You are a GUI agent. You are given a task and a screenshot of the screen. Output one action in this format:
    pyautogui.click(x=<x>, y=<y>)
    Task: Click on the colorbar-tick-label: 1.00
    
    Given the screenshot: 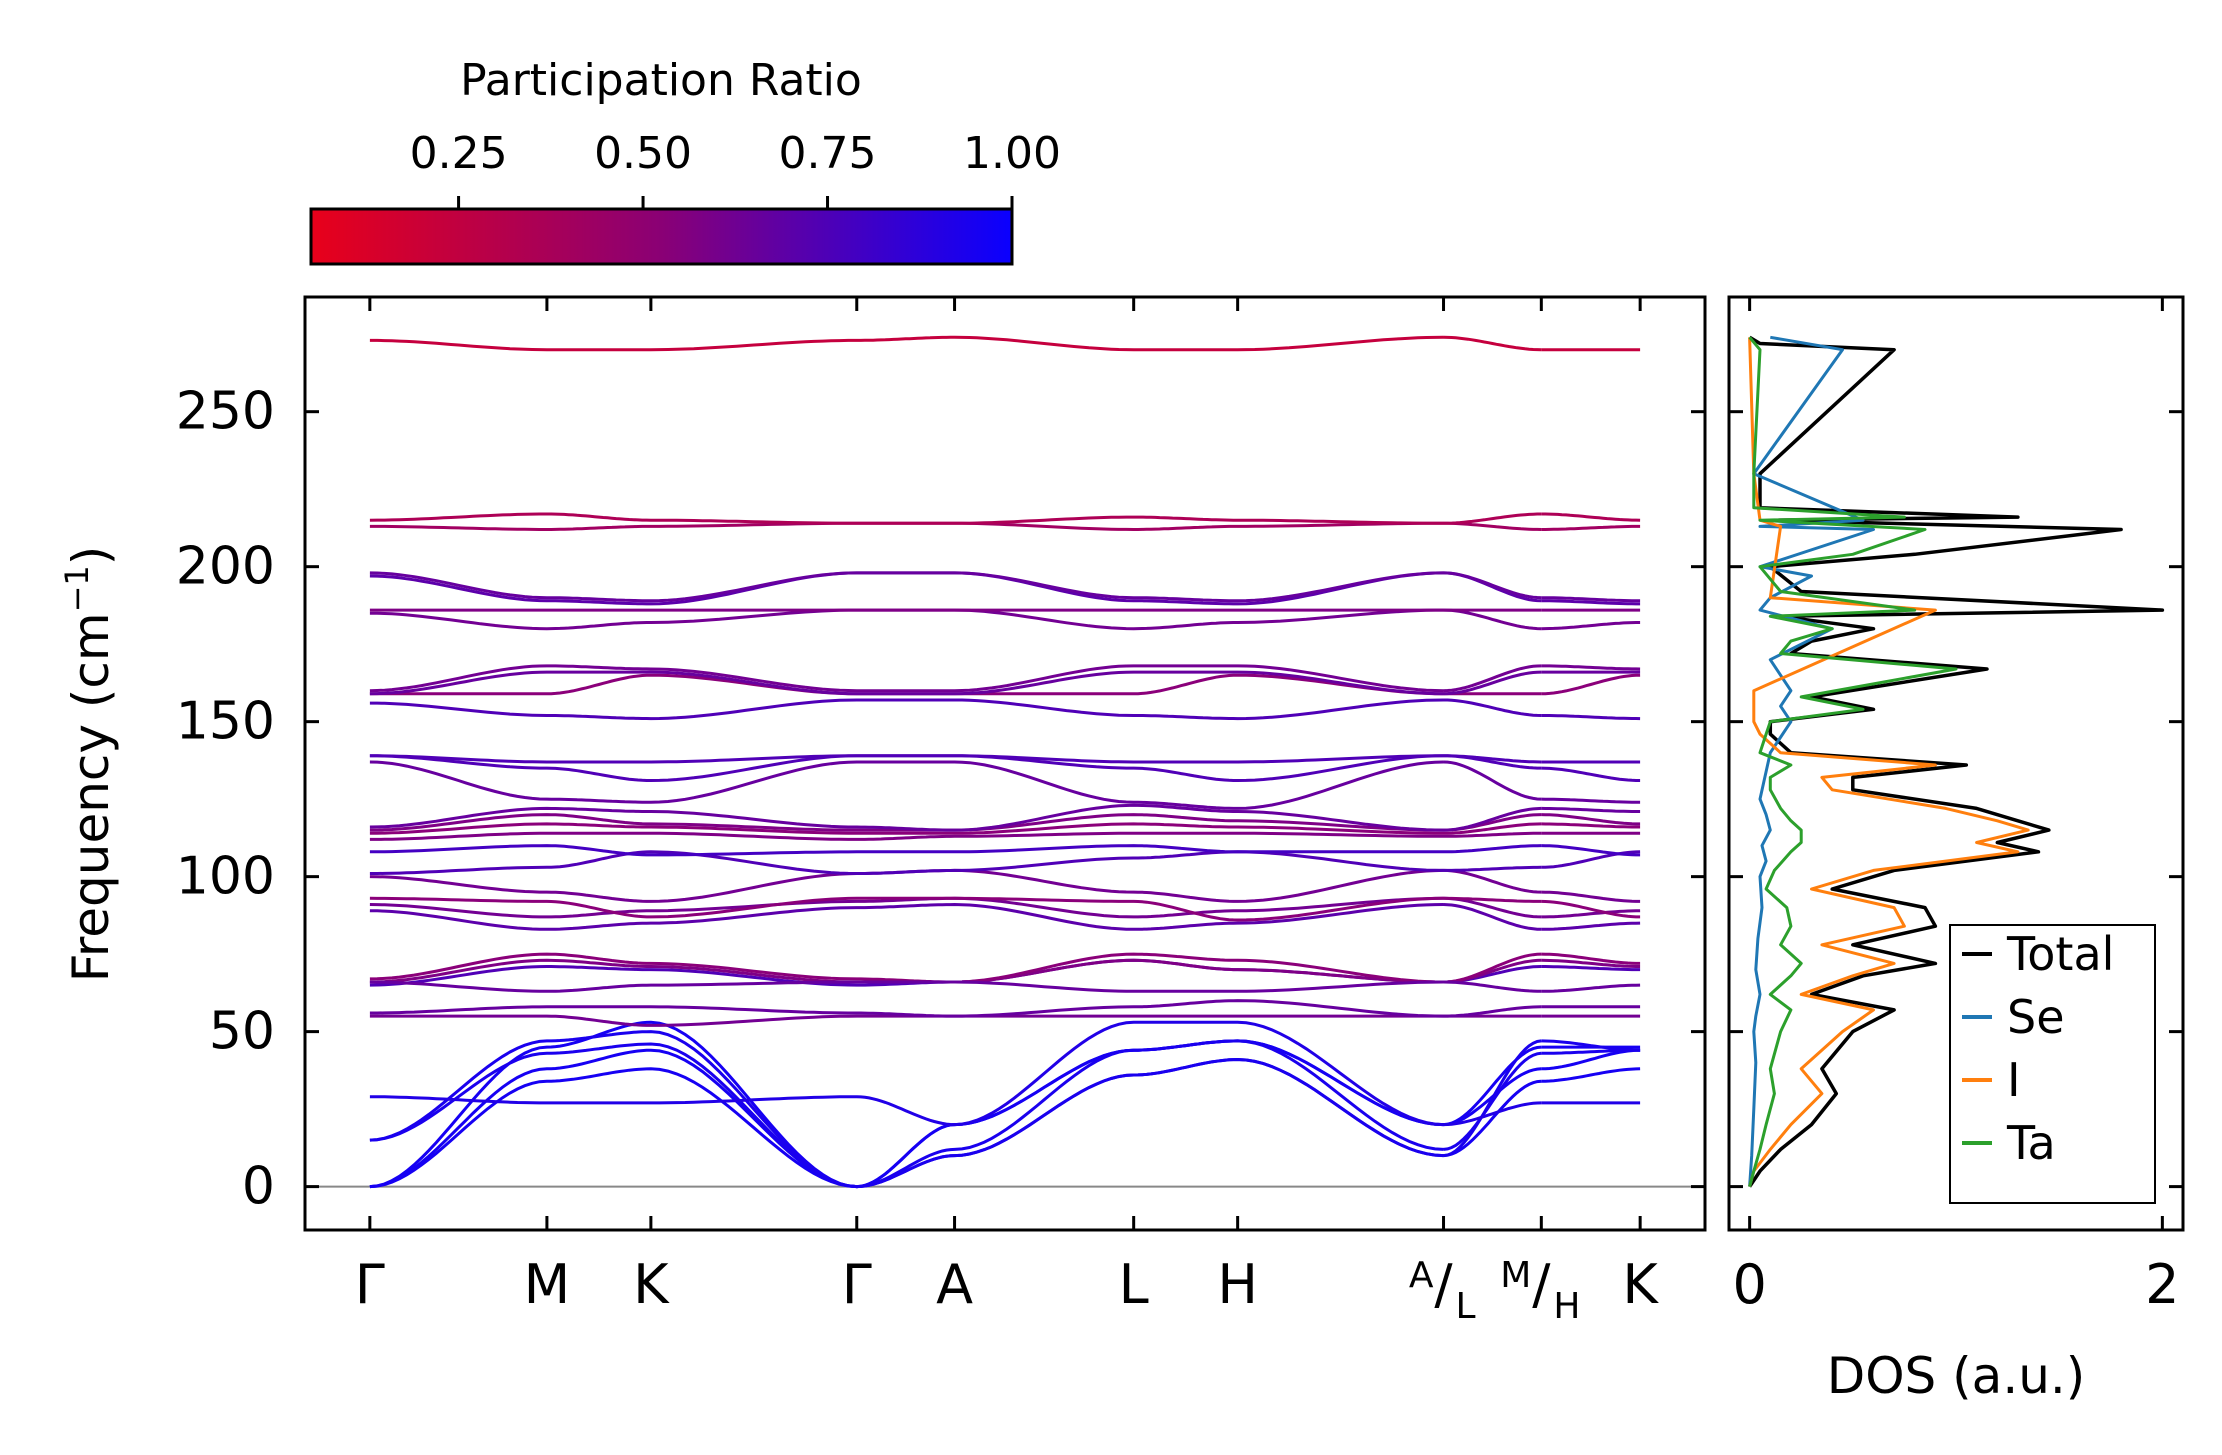 What is the action you would take?
    pyautogui.click(x=1012, y=153)
    